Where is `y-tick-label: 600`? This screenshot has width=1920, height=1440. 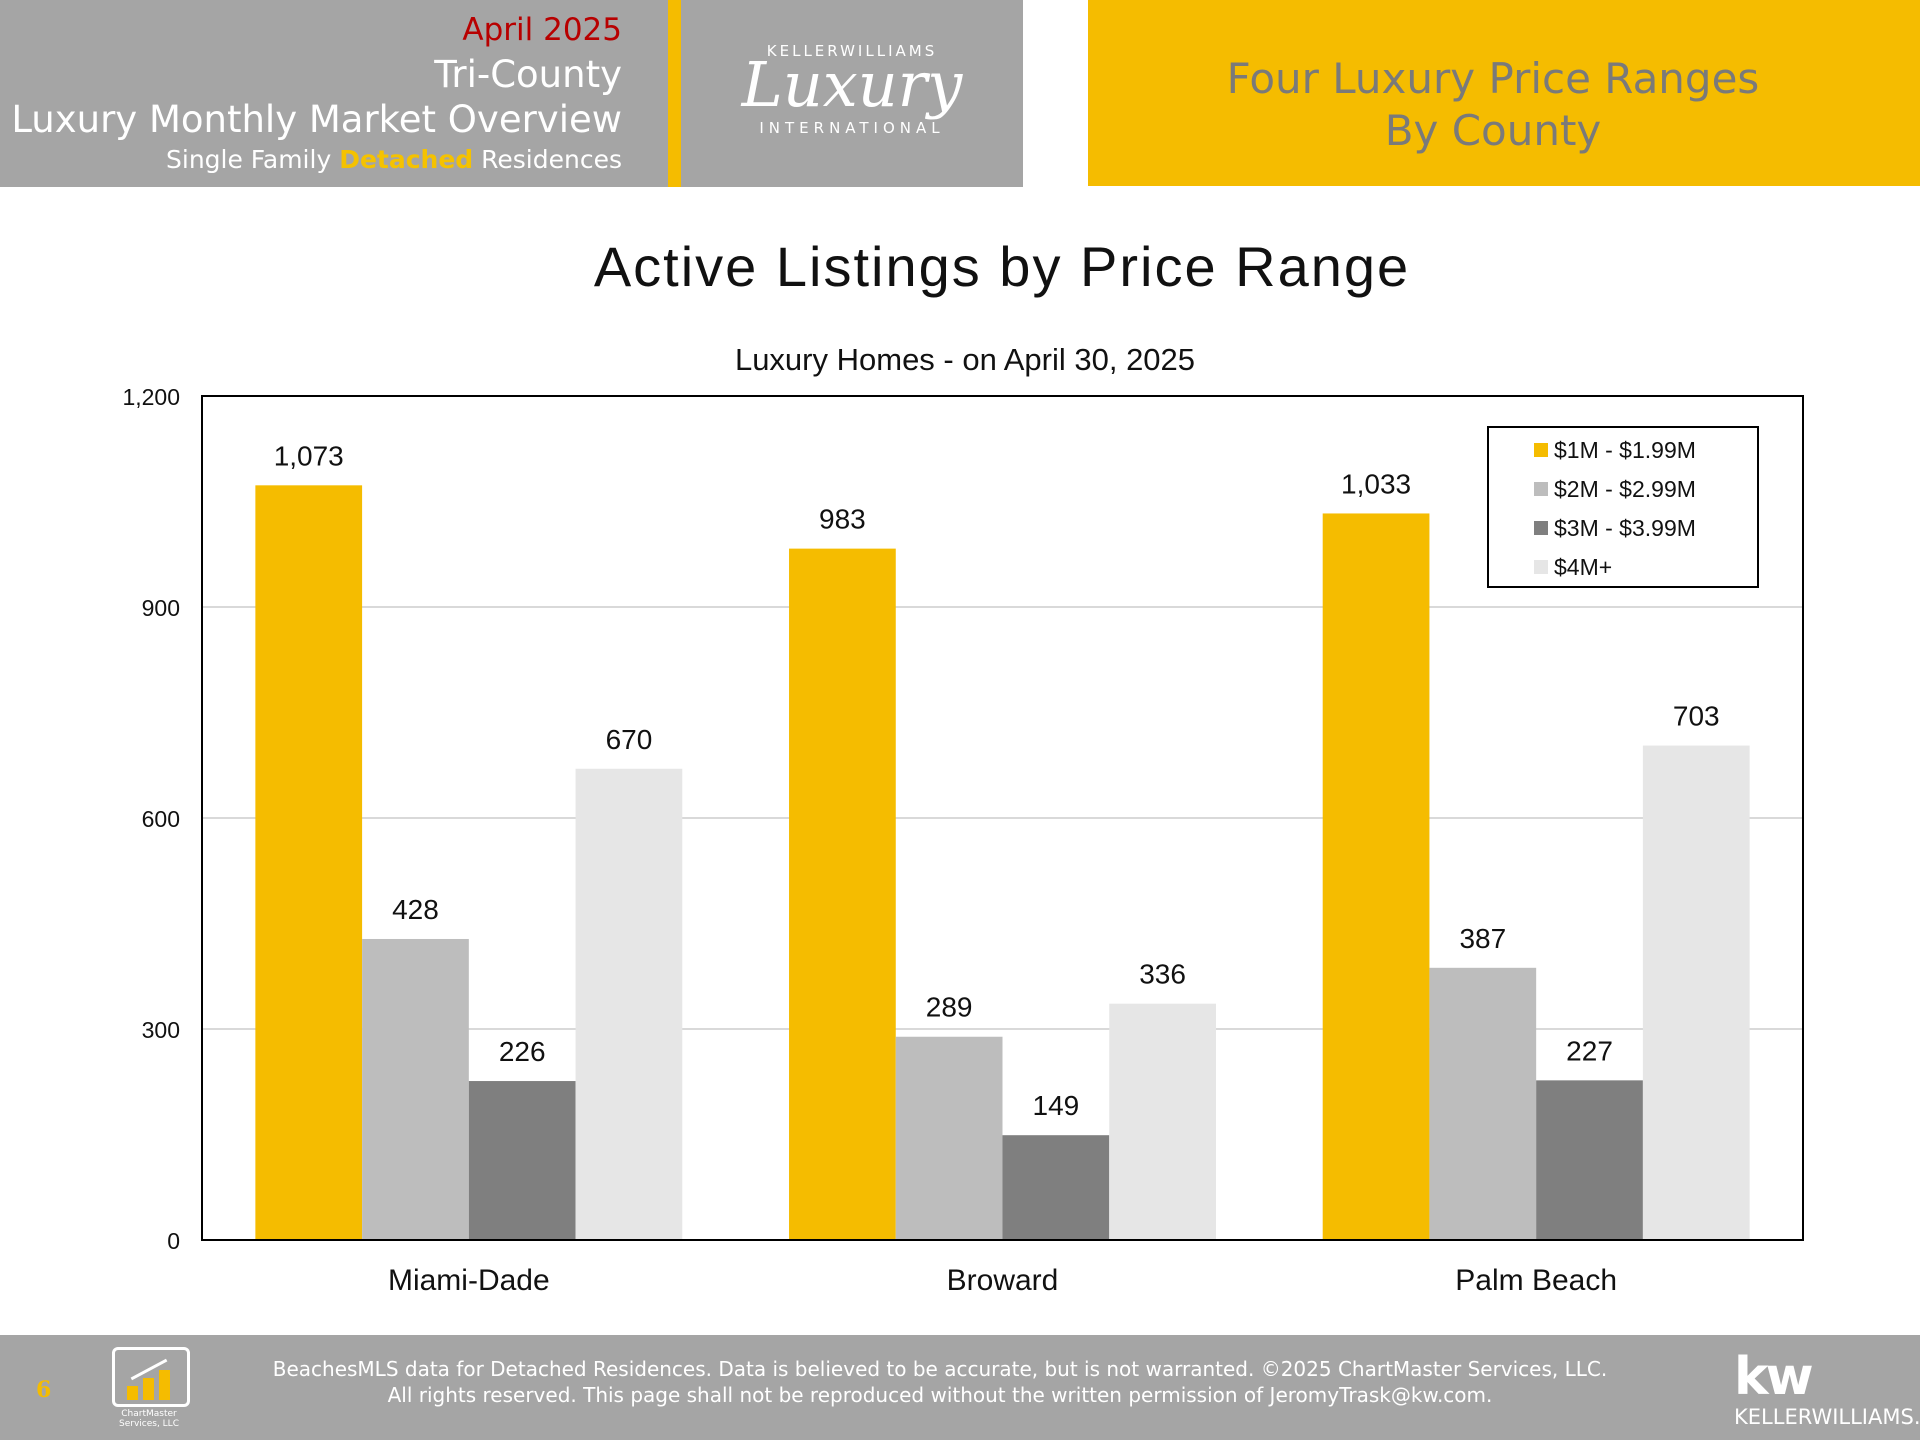
y-tick-label: 600 is located at coordinates (161, 819).